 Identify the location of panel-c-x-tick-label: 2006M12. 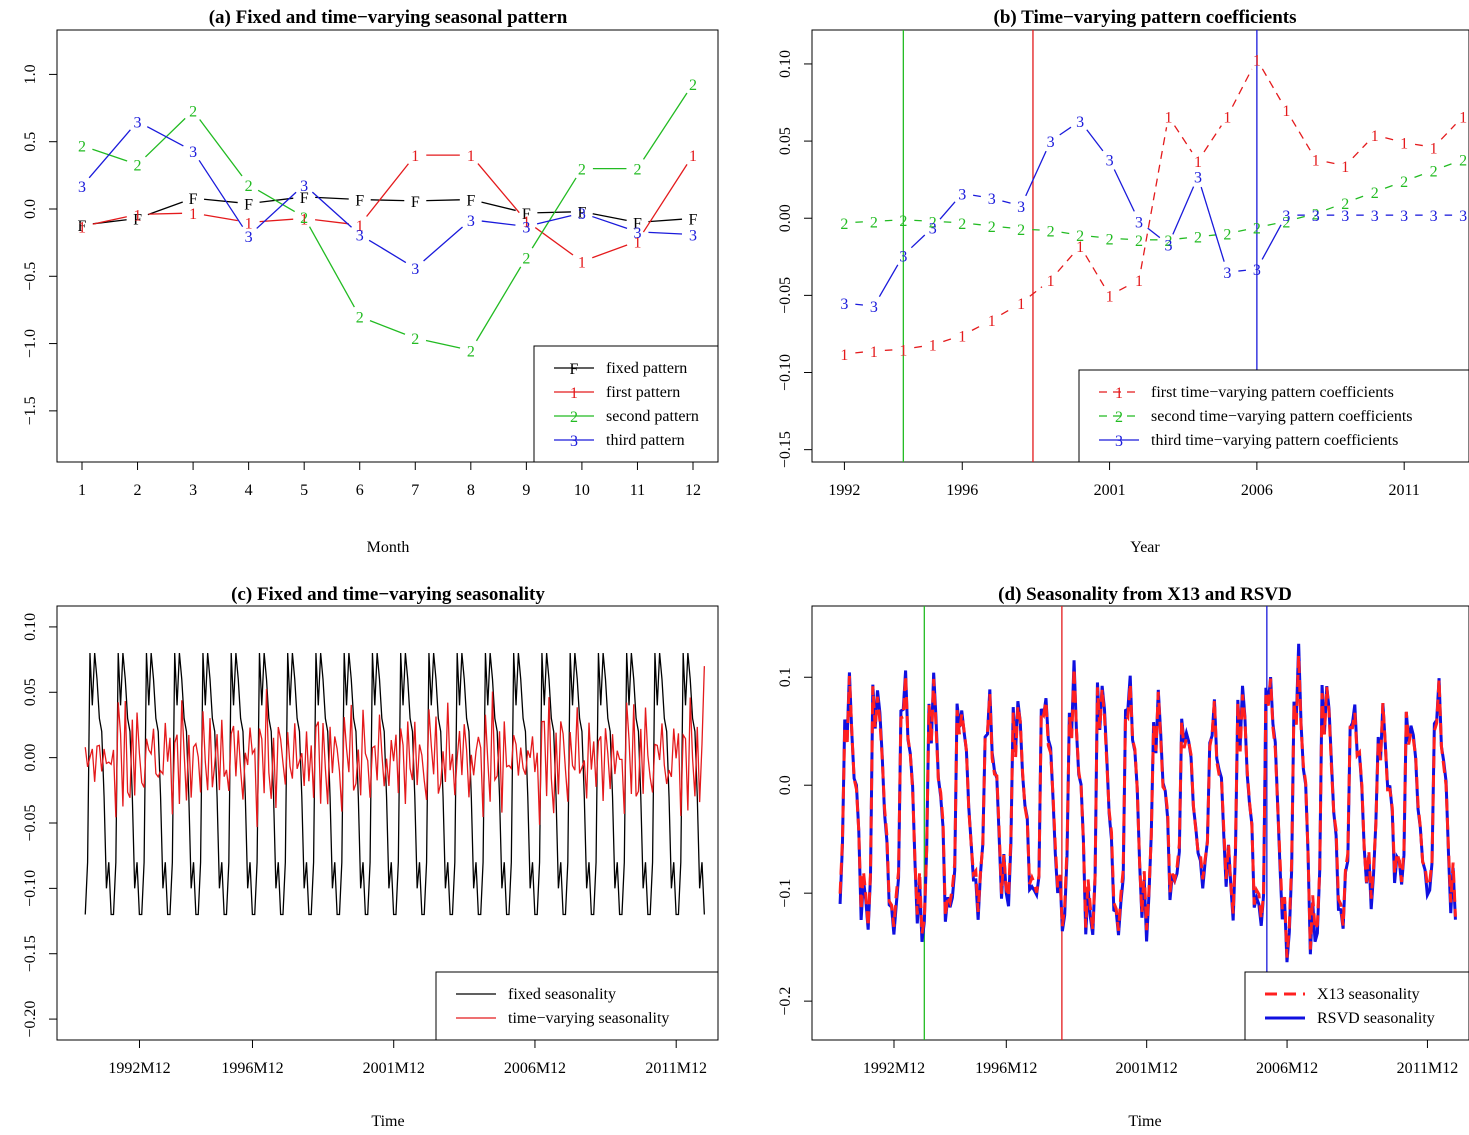
(535, 1068).